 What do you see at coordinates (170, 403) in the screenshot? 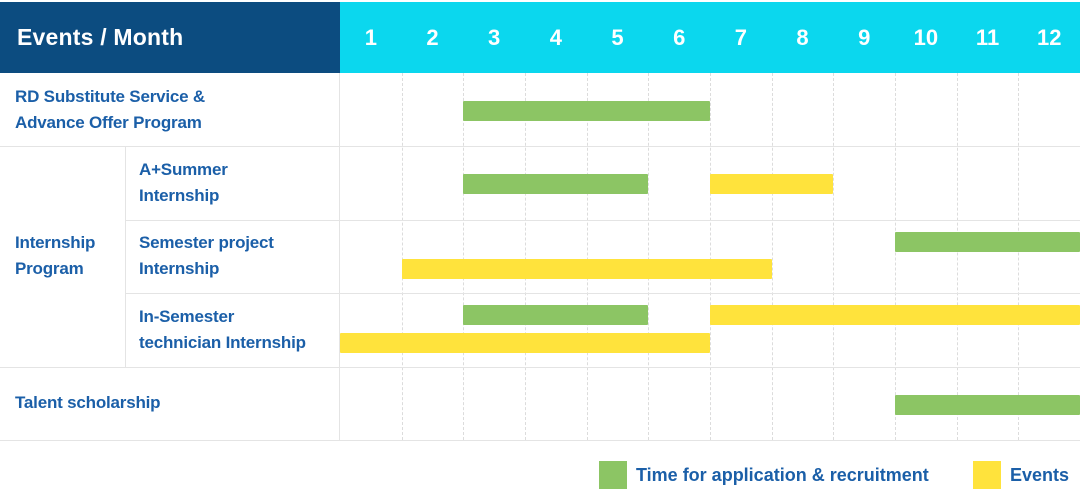
I see `row-label-talent-scholarship: Talent scholarship` at bounding box center [170, 403].